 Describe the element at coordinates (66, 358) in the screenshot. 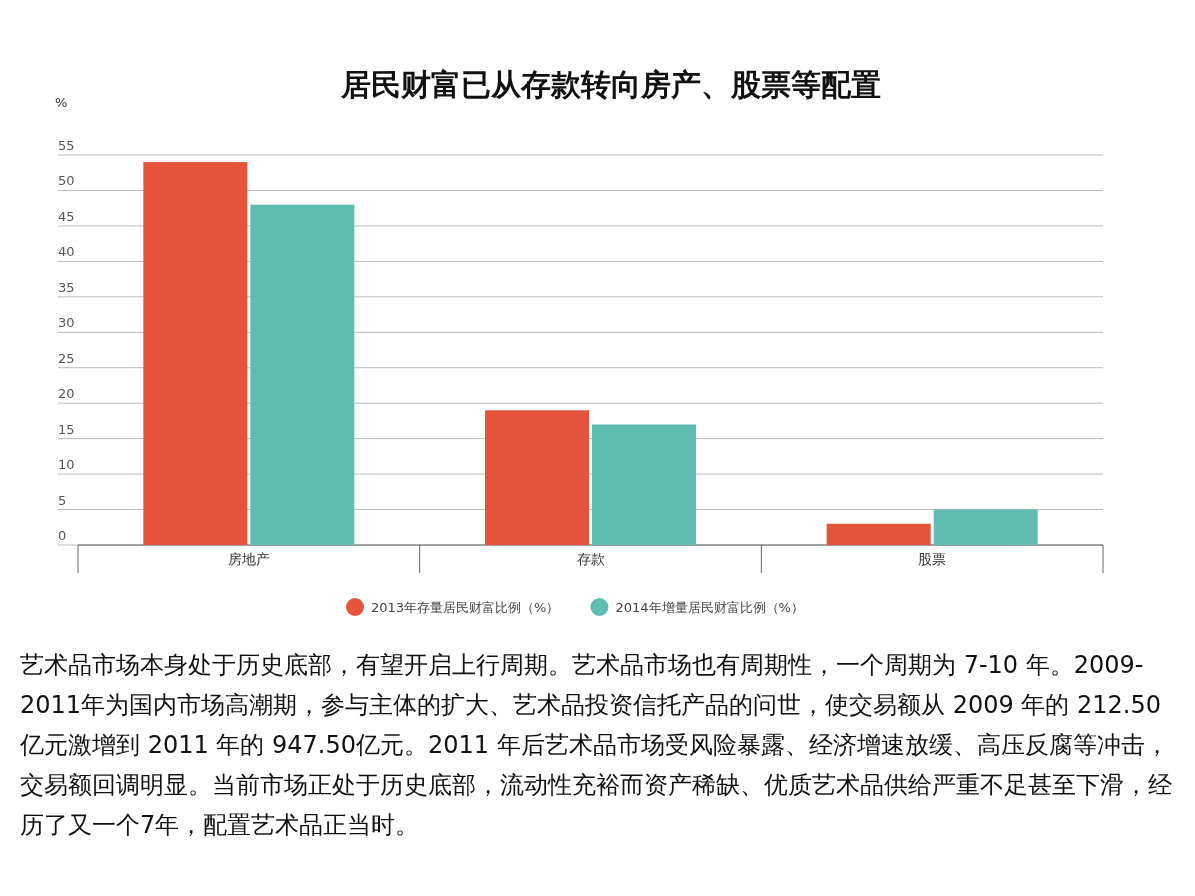

I see `y-tick-label: 25` at that location.